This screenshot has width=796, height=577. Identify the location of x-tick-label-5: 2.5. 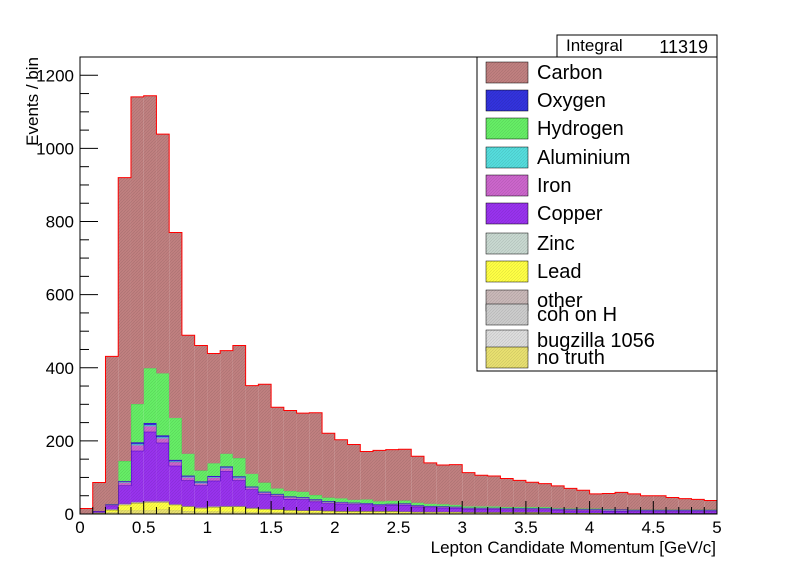
(399, 527).